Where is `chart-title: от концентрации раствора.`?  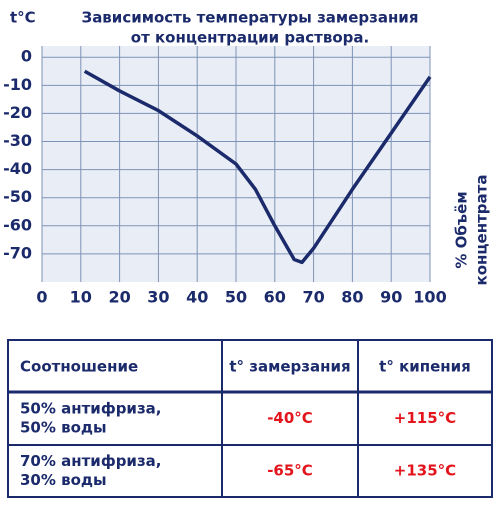 chart-title: от концентрации раствора. is located at coordinates (250, 38).